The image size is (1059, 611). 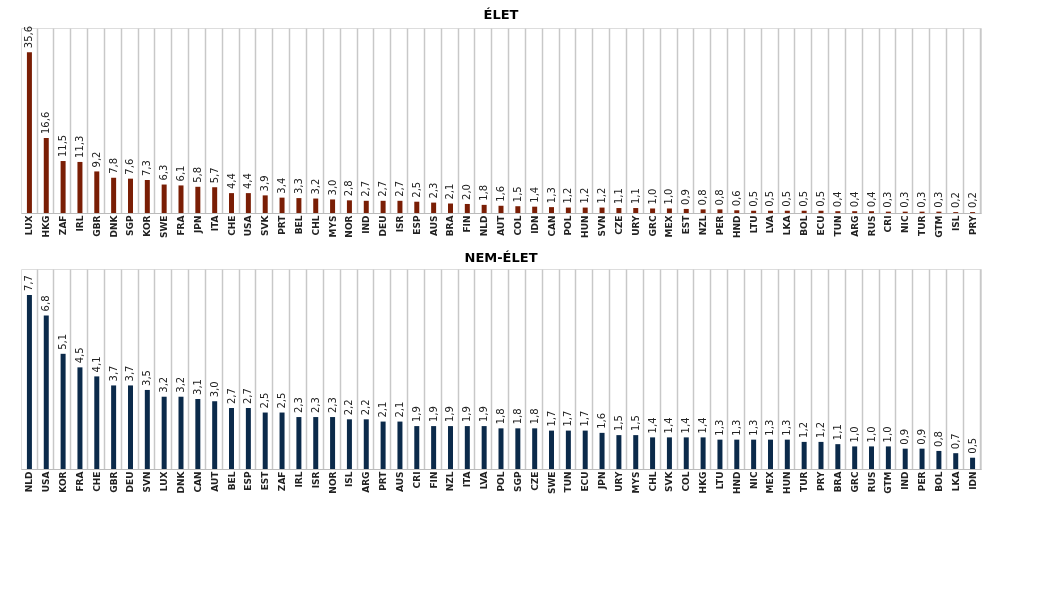 I want to click on x-tick-label: JPN, so click(x=602, y=480).